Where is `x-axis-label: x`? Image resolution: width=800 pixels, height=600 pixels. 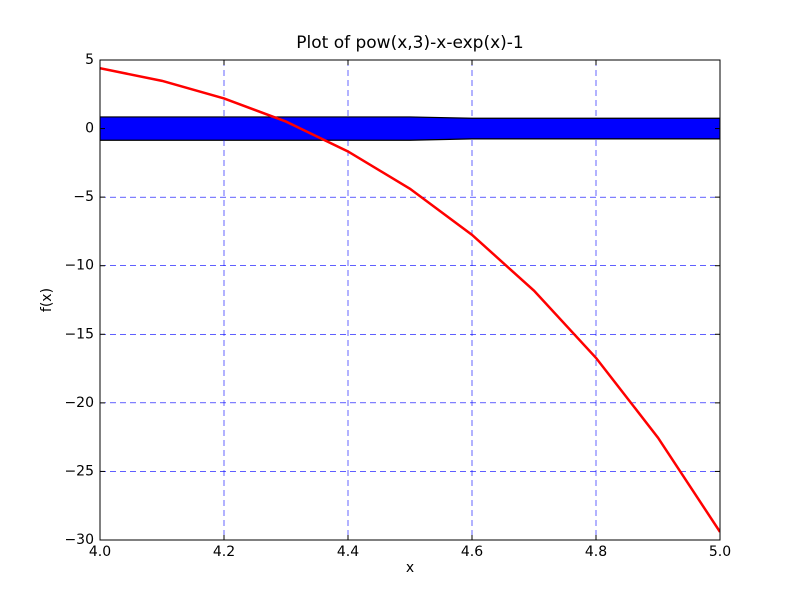 x-axis-label: x is located at coordinates (410, 568).